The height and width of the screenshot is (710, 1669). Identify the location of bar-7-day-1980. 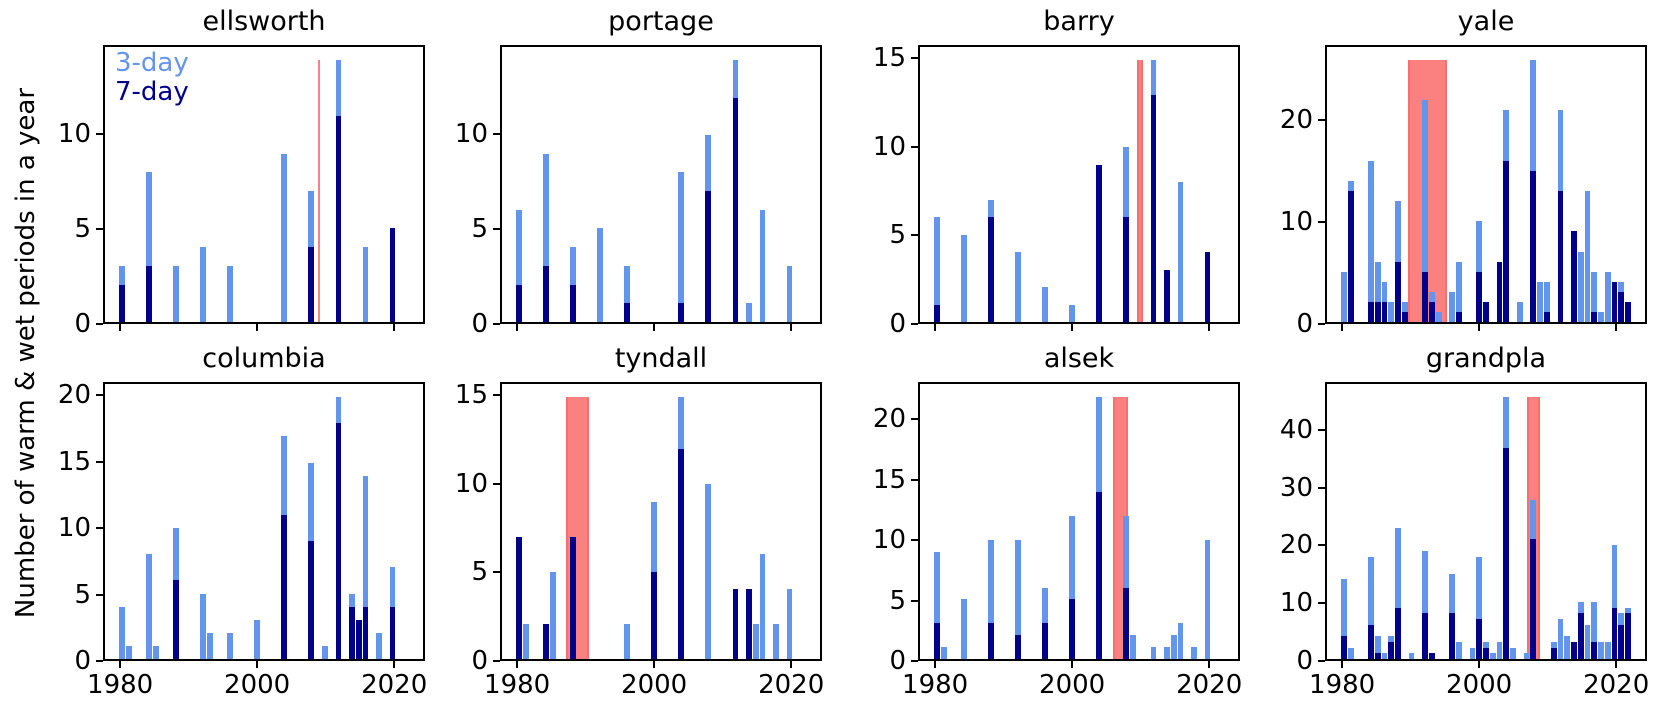
(937, 313).